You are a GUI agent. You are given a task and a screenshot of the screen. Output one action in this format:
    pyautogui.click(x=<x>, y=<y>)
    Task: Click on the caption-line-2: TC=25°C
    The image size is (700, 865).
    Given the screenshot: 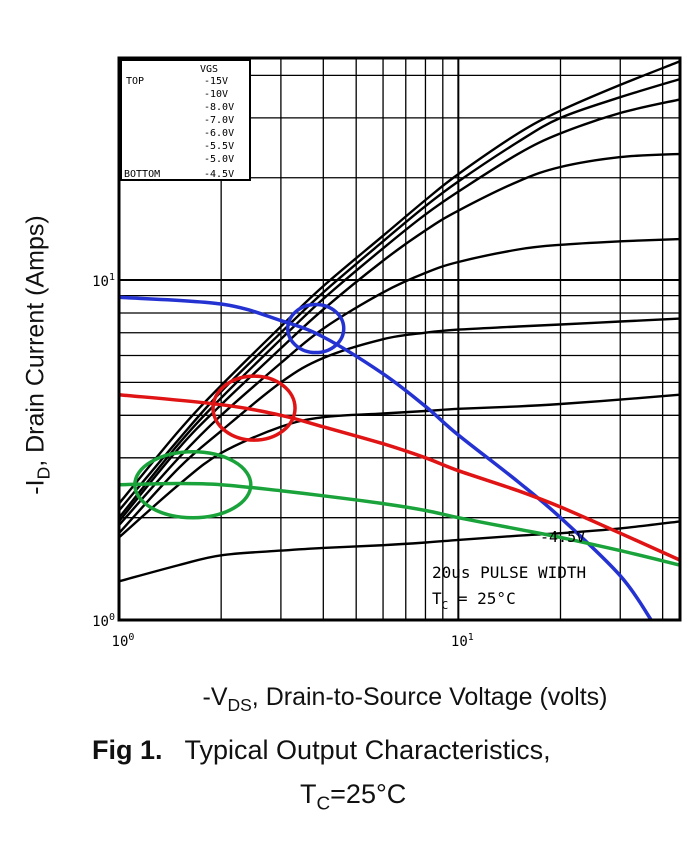 What is the action you would take?
    pyautogui.click(x=353, y=797)
    